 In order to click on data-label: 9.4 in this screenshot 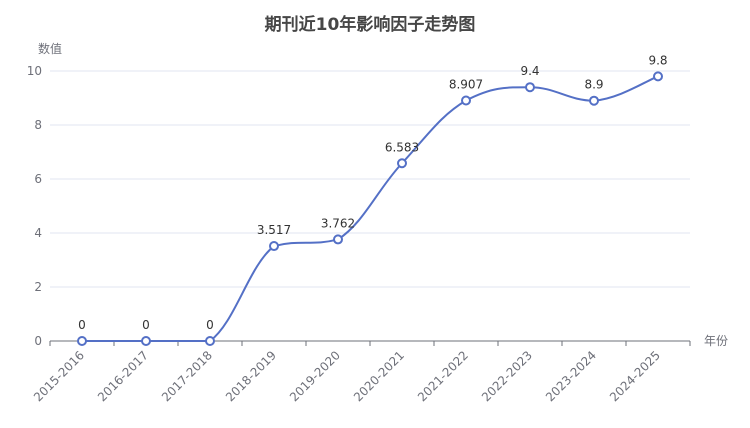, I will do `click(529, 71)`.